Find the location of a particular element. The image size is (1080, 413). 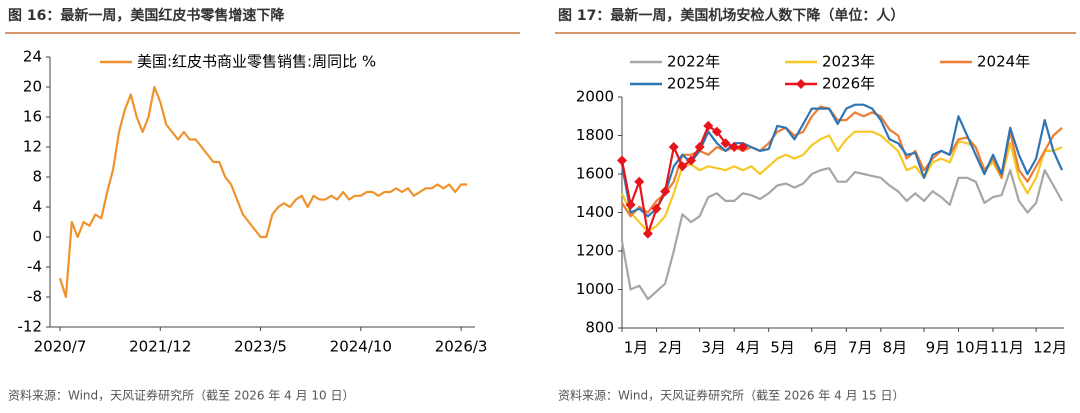

x-tick-label: 3月 is located at coordinates (713, 348).